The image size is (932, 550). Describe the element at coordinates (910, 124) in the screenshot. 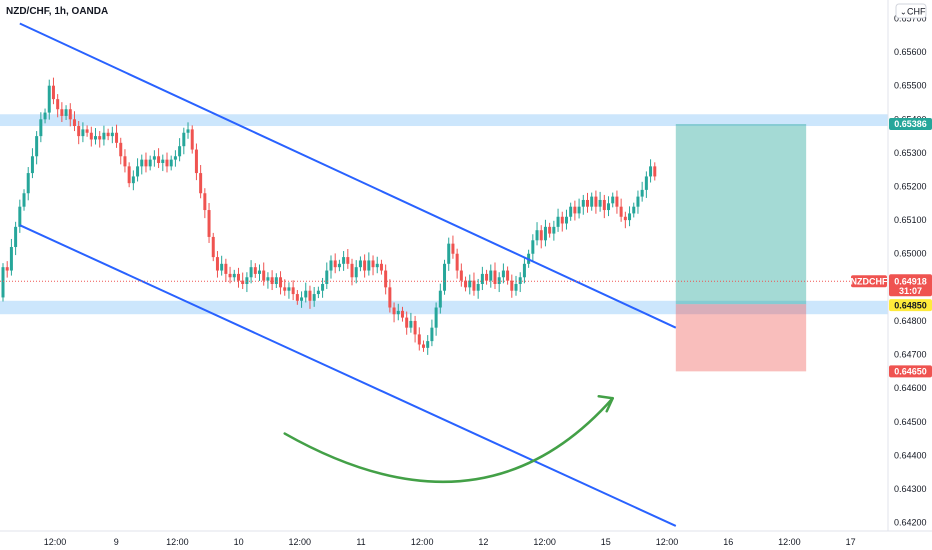

I see `target-price-tag-bg` at that location.